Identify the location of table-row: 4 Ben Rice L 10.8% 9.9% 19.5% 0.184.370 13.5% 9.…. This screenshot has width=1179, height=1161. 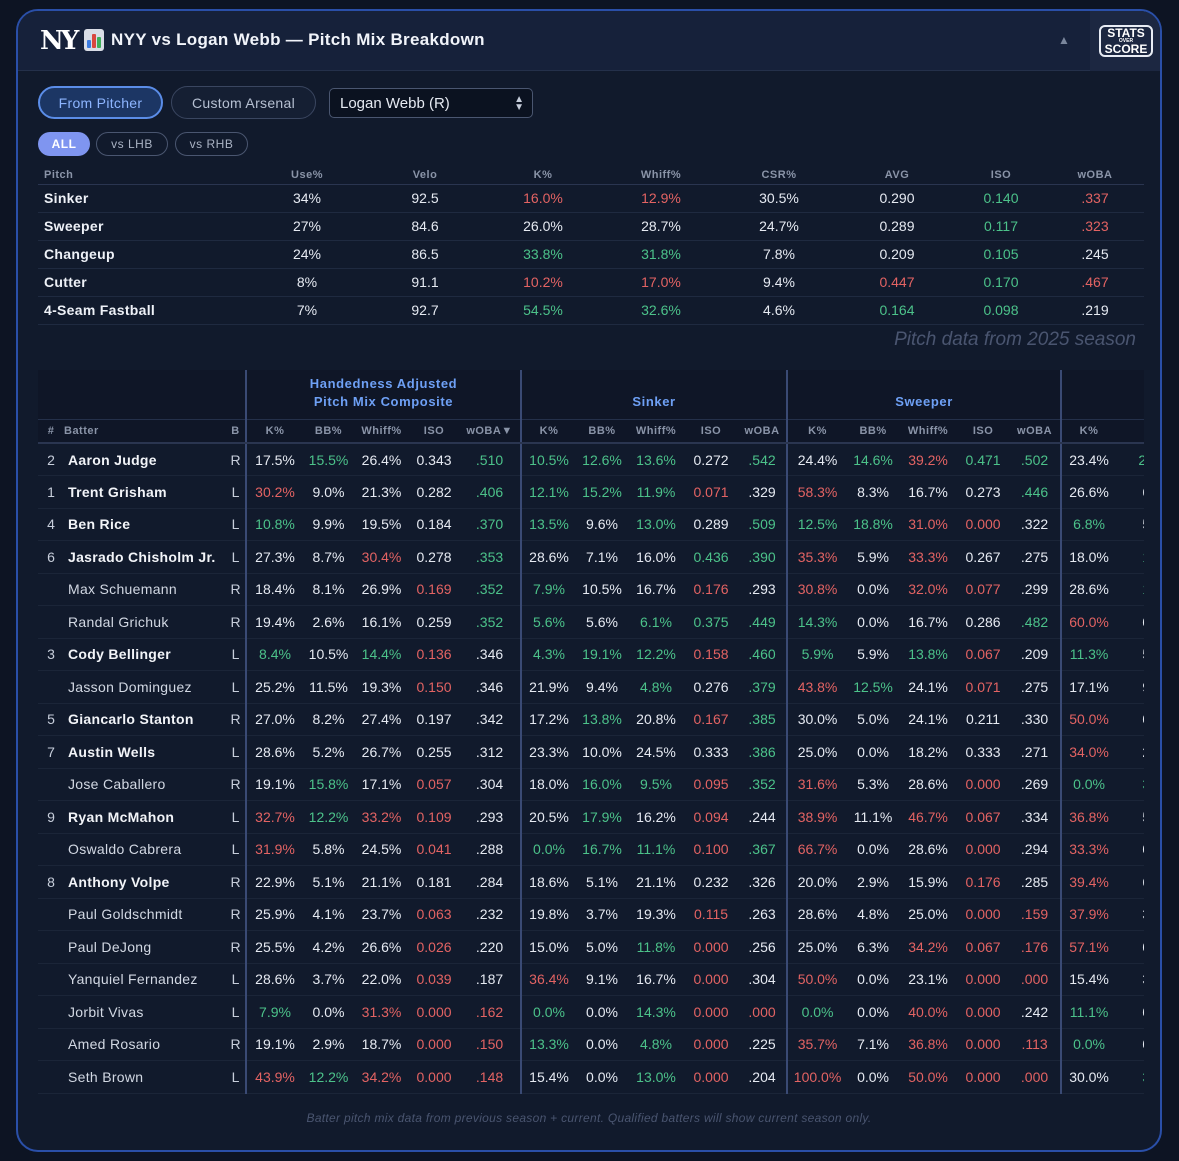
(591, 524).